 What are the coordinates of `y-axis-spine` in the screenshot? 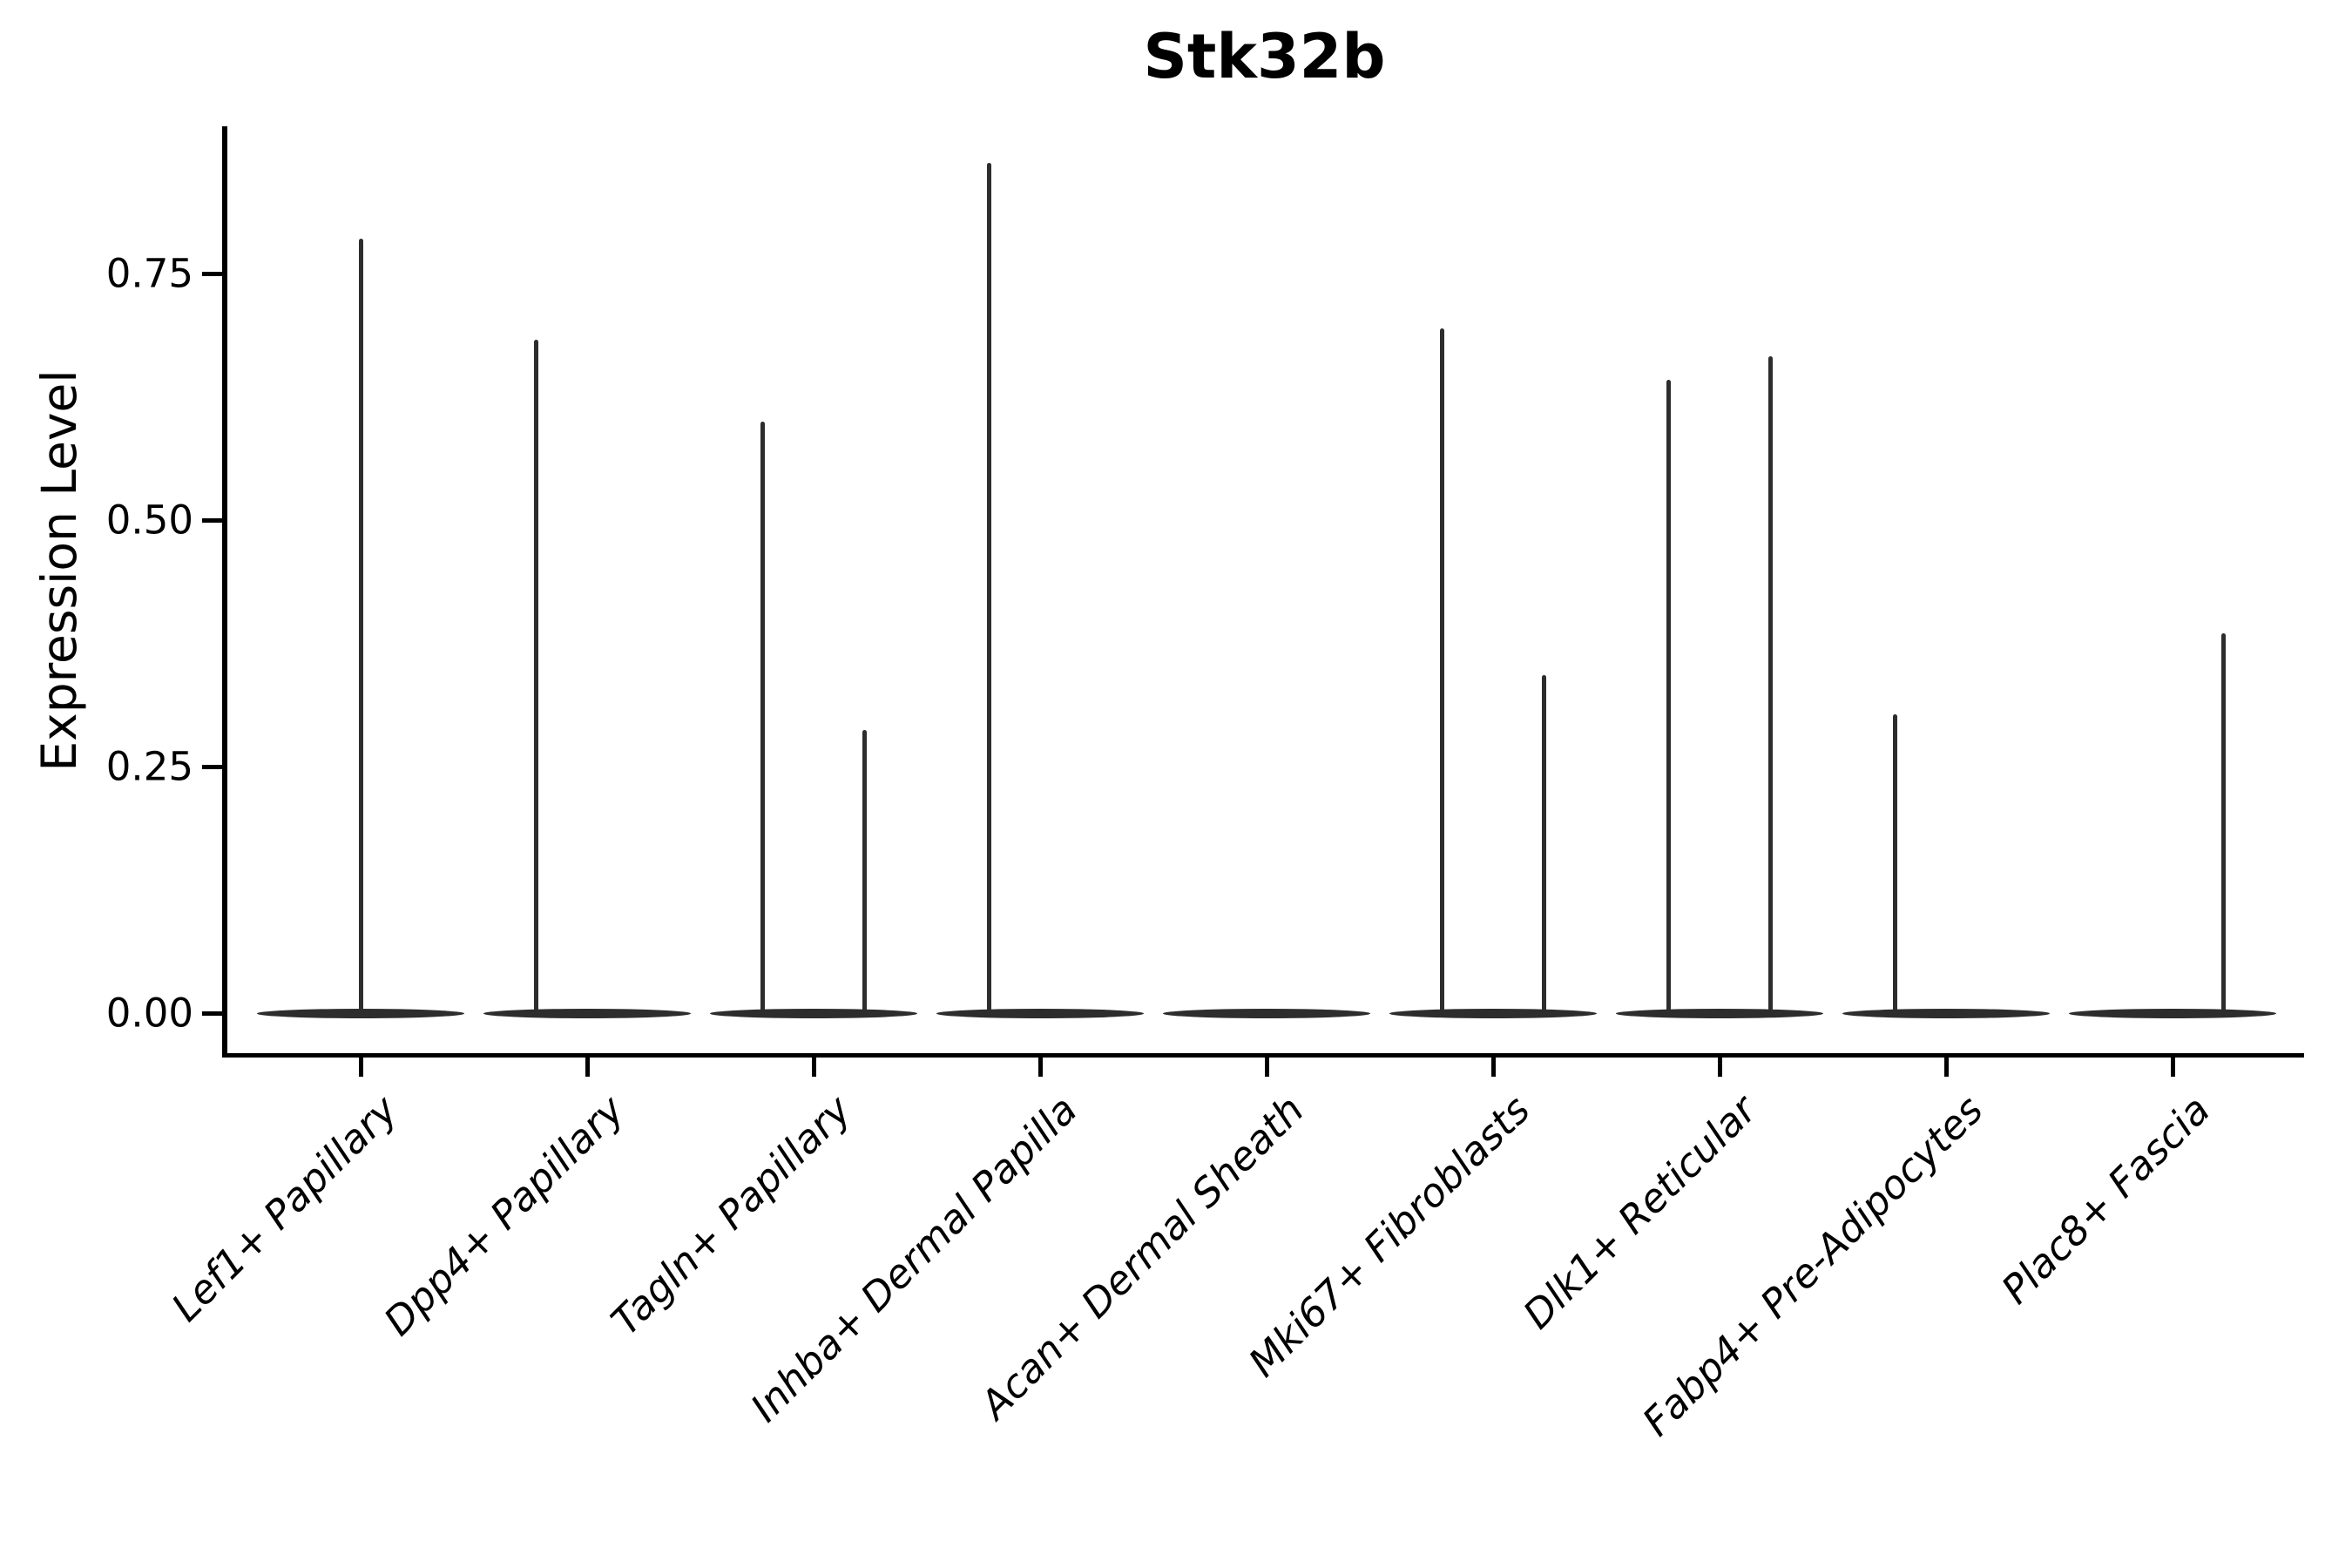 It's located at (225, 592).